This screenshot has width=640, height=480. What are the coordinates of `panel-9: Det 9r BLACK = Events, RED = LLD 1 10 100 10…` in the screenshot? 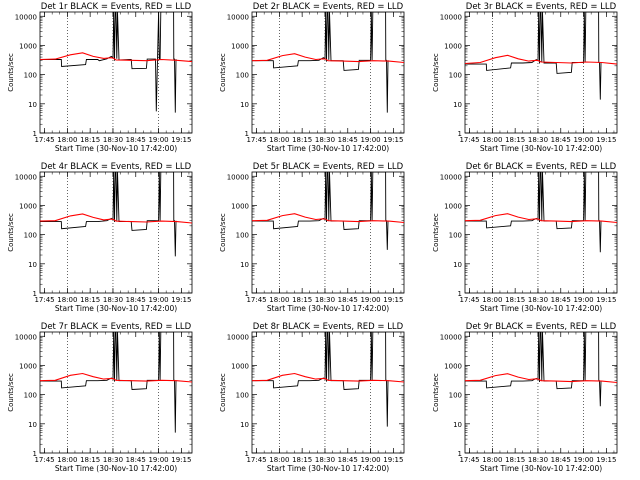 It's located at (525, 397).